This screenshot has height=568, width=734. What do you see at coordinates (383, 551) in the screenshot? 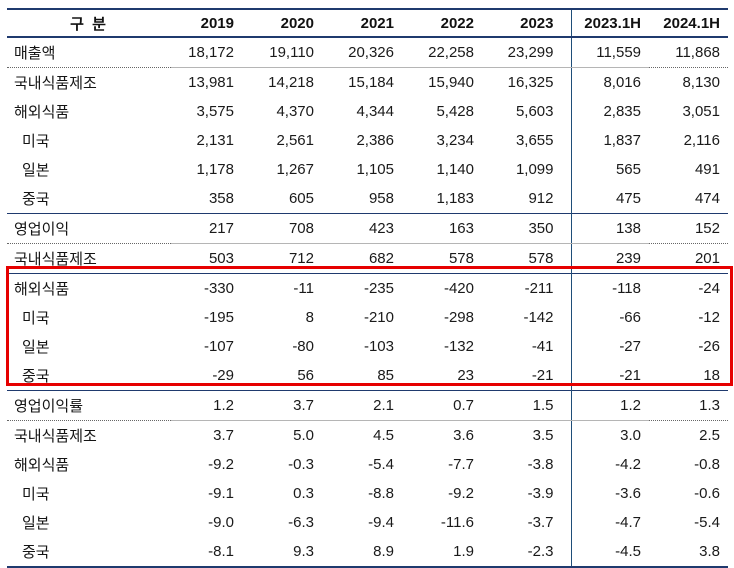
I see `cell-2021: 8.9` at bounding box center [383, 551].